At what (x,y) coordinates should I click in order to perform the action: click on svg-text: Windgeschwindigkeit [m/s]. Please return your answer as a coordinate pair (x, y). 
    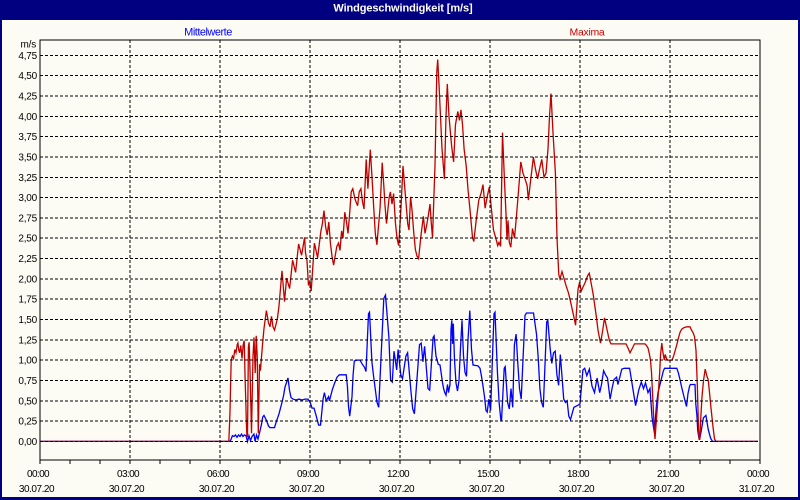
    Looking at the image, I should click on (403, 9).